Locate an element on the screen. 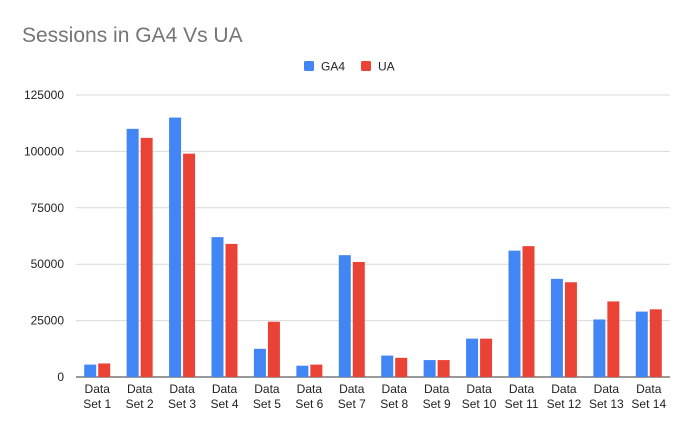 This screenshot has width=700, height=433. x-tick-label: Data Set 7 is located at coordinates (352, 396).